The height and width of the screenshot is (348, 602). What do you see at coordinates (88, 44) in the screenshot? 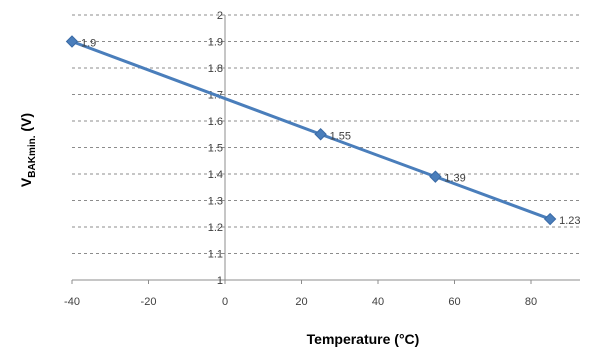
I see `data-label: 1.9` at bounding box center [88, 44].